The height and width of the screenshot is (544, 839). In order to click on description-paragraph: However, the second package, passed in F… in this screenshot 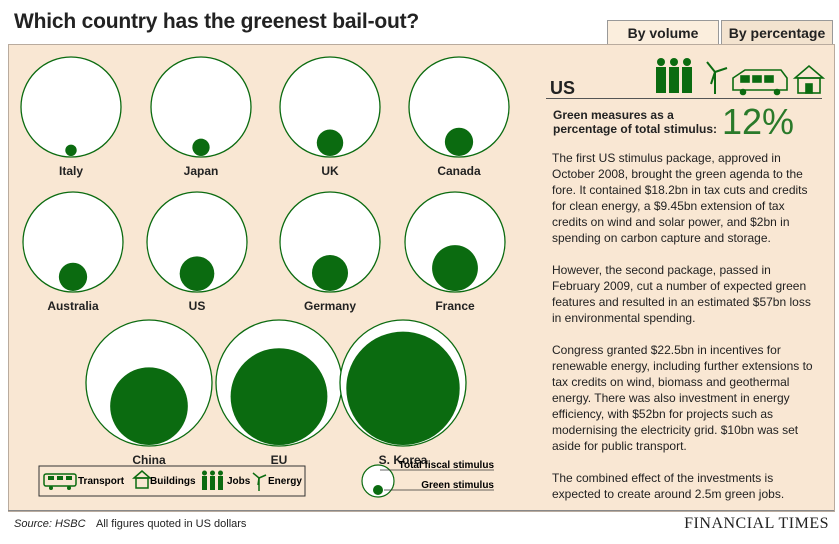, I will do `click(681, 294)`.